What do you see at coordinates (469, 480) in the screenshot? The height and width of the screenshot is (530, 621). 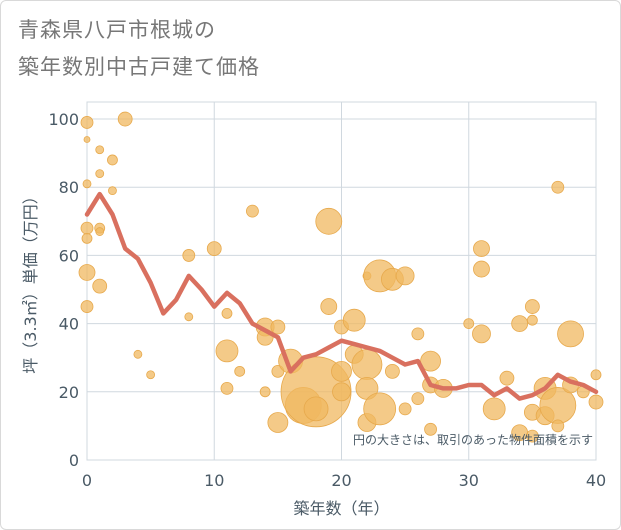 I see `x-tick-label: 30` at bounding box center [469, 480].